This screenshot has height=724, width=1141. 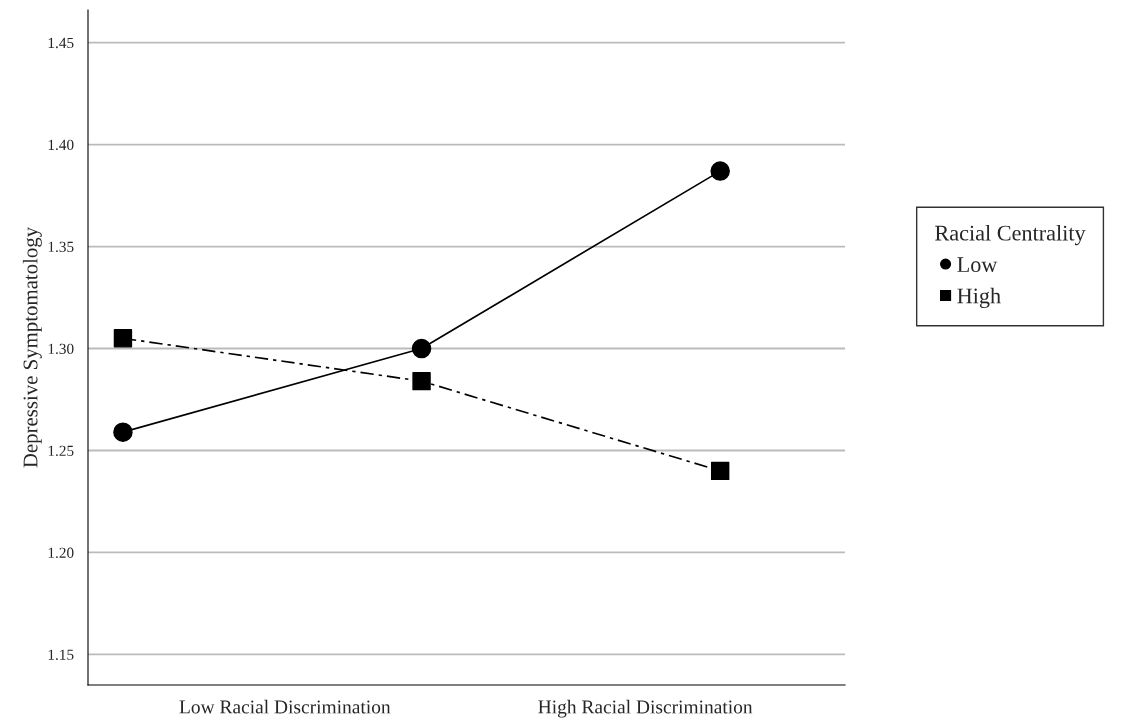 I want to click on y-tick-label: 1.40, so click(x=61, y=145).